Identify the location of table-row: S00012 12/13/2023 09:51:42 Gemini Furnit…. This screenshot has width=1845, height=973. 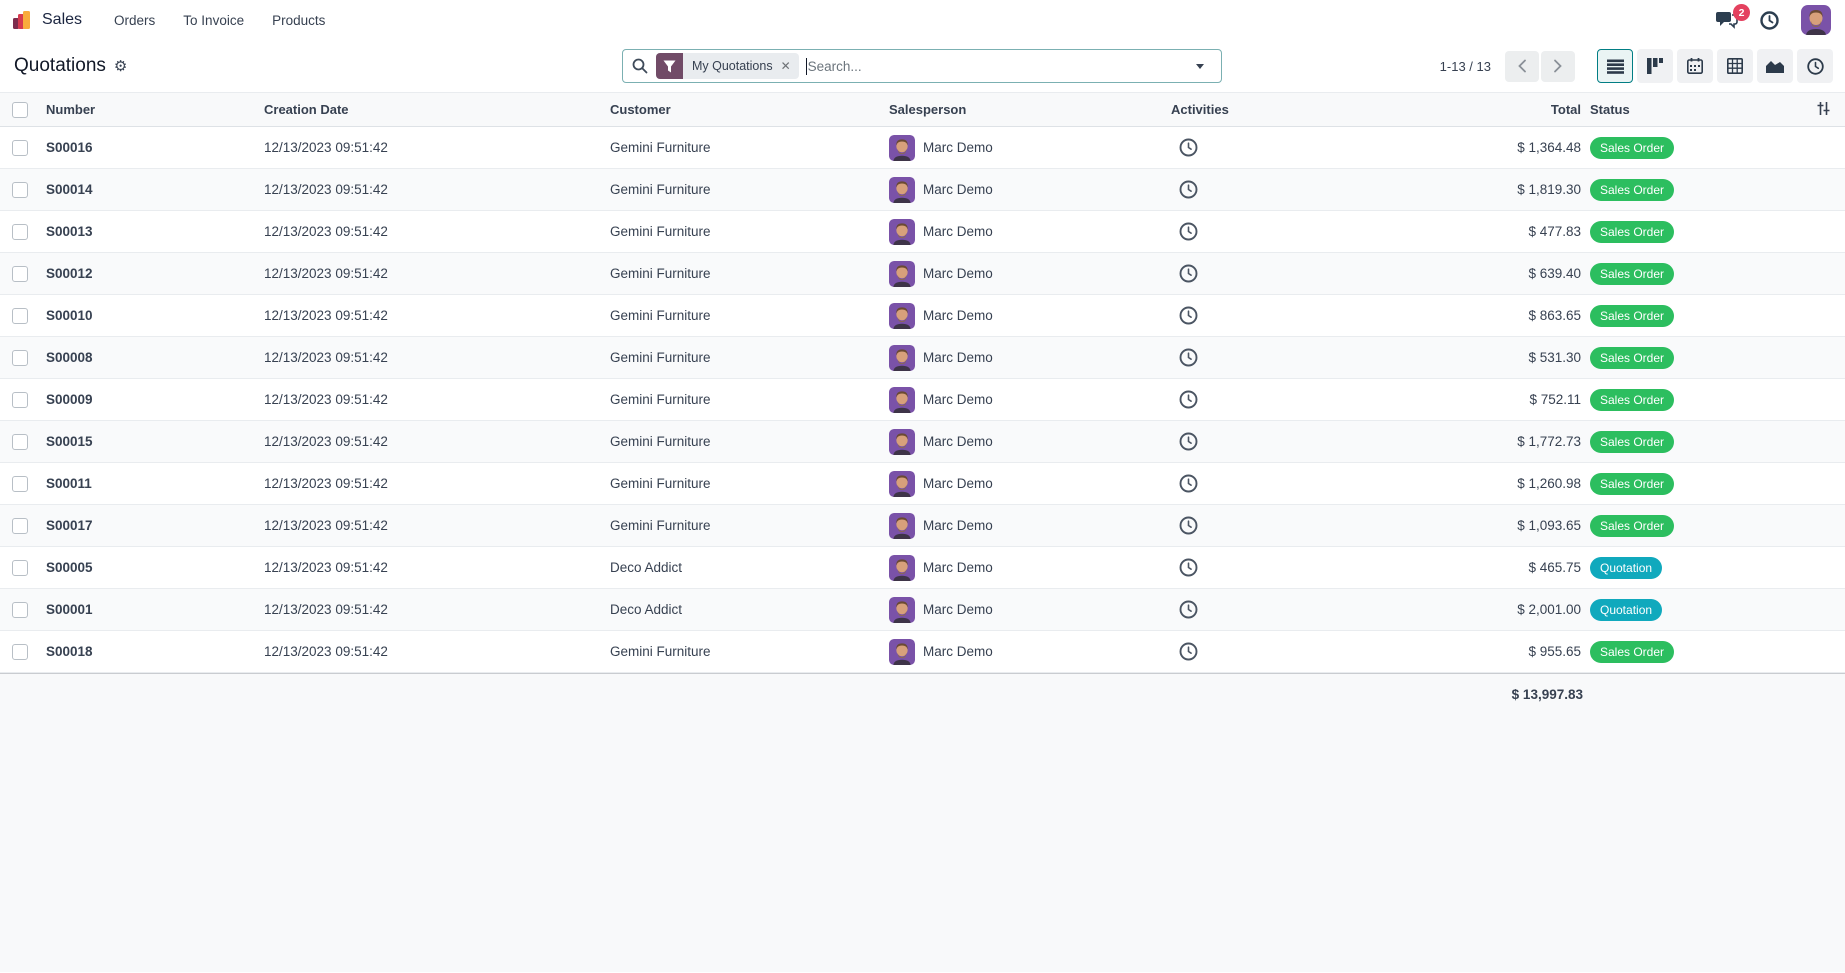
(922, 273).